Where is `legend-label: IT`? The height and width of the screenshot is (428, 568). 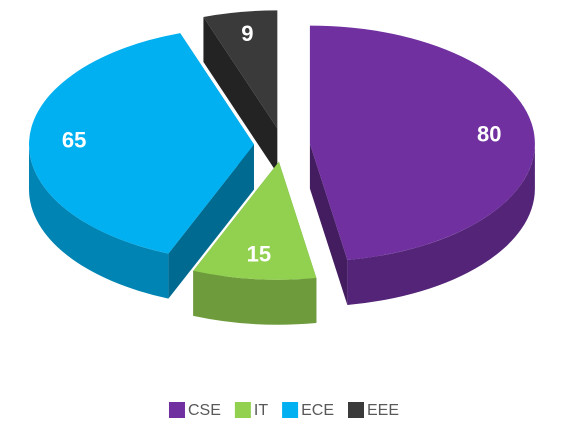 legend-label: IT is located at coordinates (261, 410).